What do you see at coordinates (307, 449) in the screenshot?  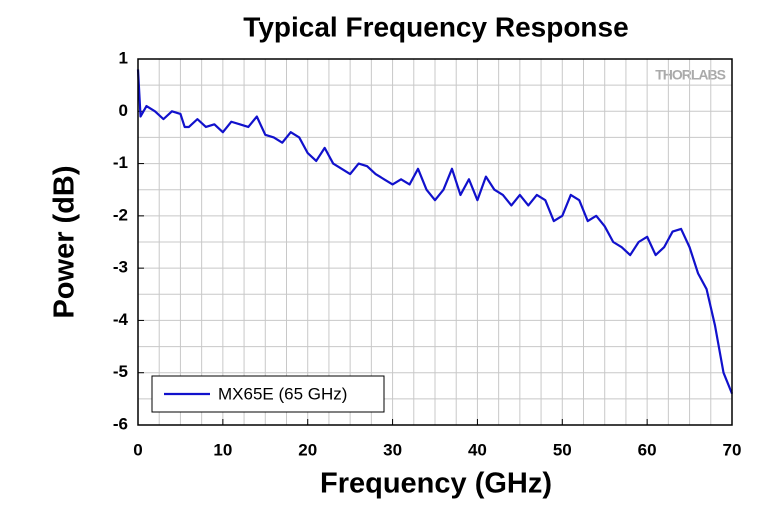 I see `x-tick-label: 20` at bounding box center [307, 449].